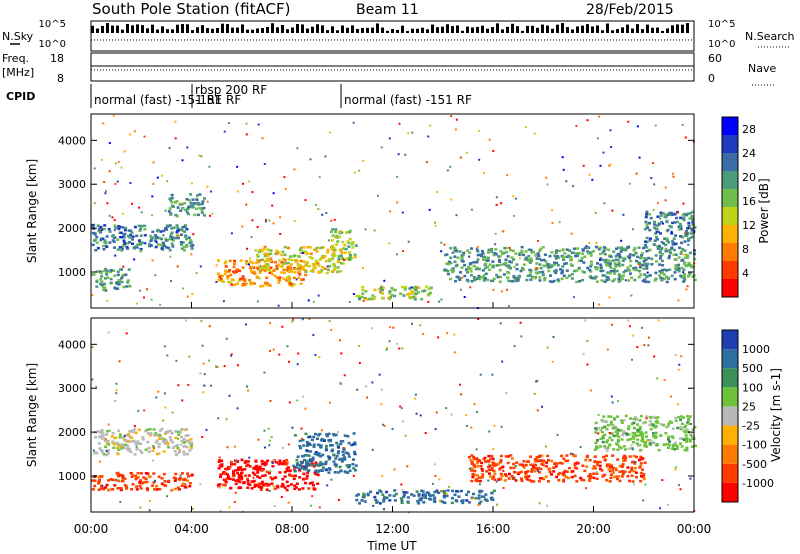 The width and height of the screenshot is (800, 554). What do you see at coordinates (32, 415) in the screenshot?
I see `velocity-ylabel: Slant Range [km]` at bounding box center [32, 415].